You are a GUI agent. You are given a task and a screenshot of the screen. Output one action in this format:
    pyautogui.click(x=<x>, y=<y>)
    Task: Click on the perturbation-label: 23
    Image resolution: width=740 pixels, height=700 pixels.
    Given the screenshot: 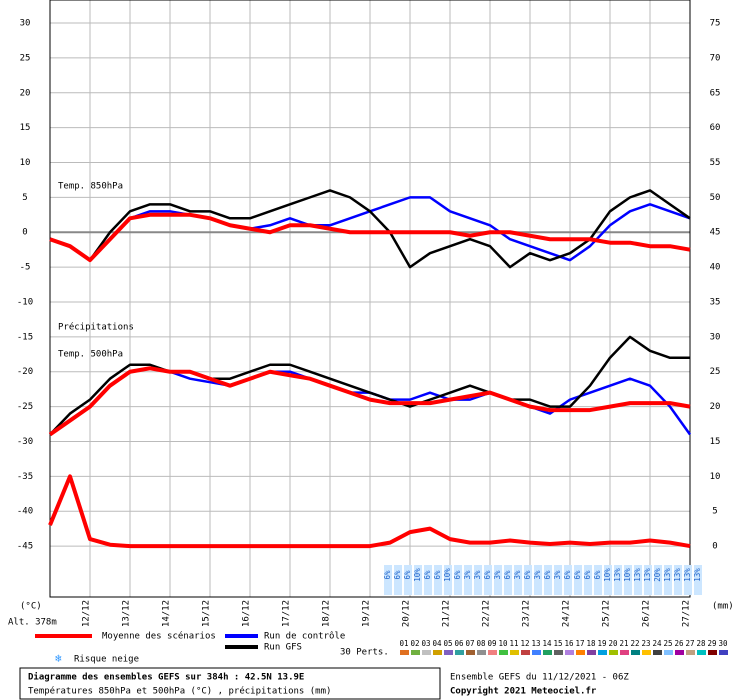 What is the action you would take?
    pyautogui.click(x=645, y=643)
    